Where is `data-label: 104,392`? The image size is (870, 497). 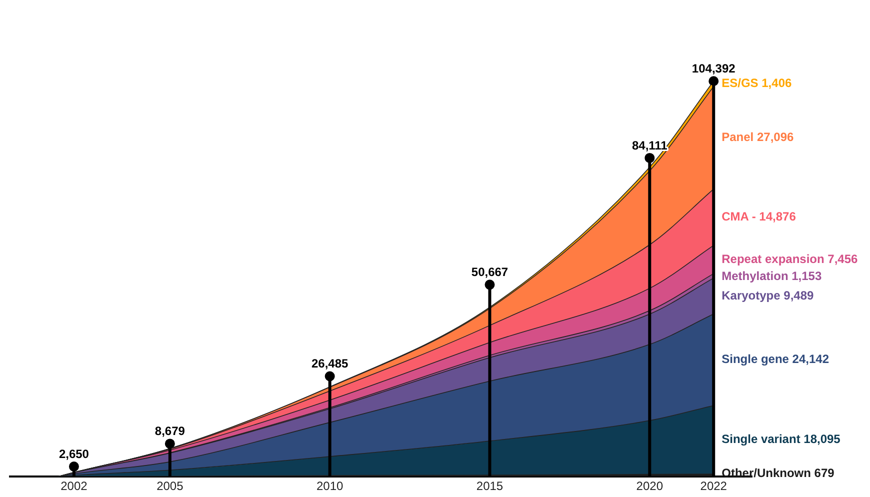 data-label: 104,392 is located at coordinates (714, 68).